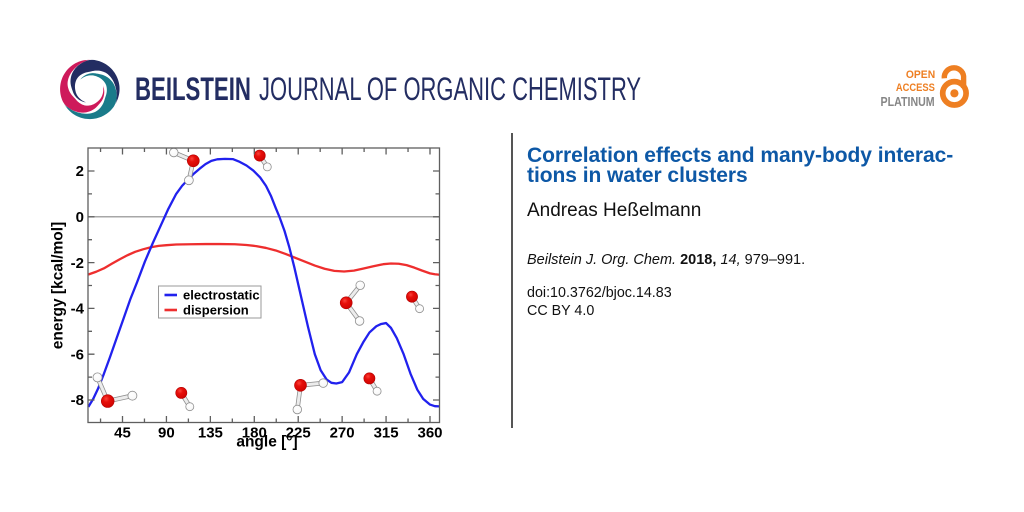 The height and width of the screenshot is (512, 1024). What do you see at coordinates (429, 433) in the screenshot?
I see `svg-text: 360` at bounding box center [429, 433].